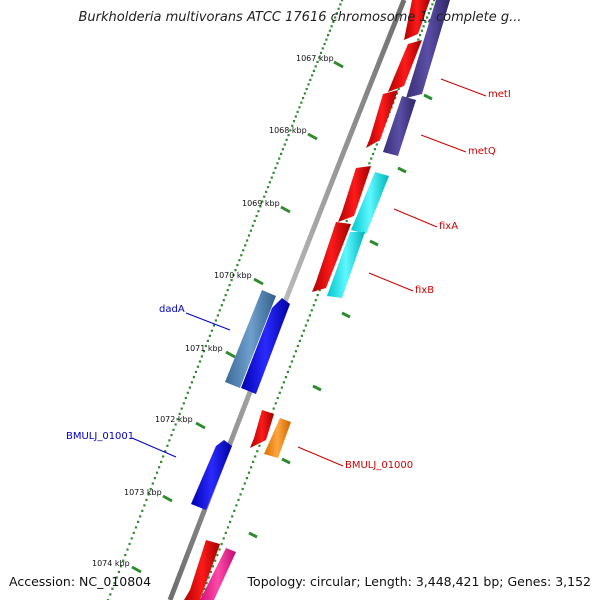  Describe the element at coordinates (174, 419) in the screenshot. I see `tick-label: 1072 kbp` at that location.